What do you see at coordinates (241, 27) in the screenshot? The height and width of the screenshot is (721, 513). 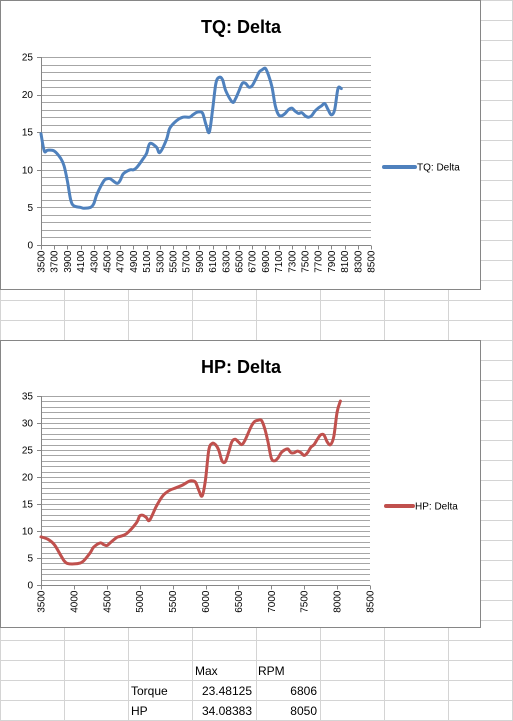 I see `chart-title: TQ: Delta` at bounding box center [241, 27].